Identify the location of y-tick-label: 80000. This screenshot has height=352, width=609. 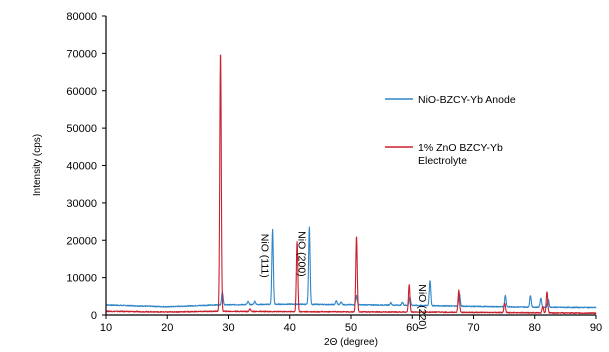
(81, 17).